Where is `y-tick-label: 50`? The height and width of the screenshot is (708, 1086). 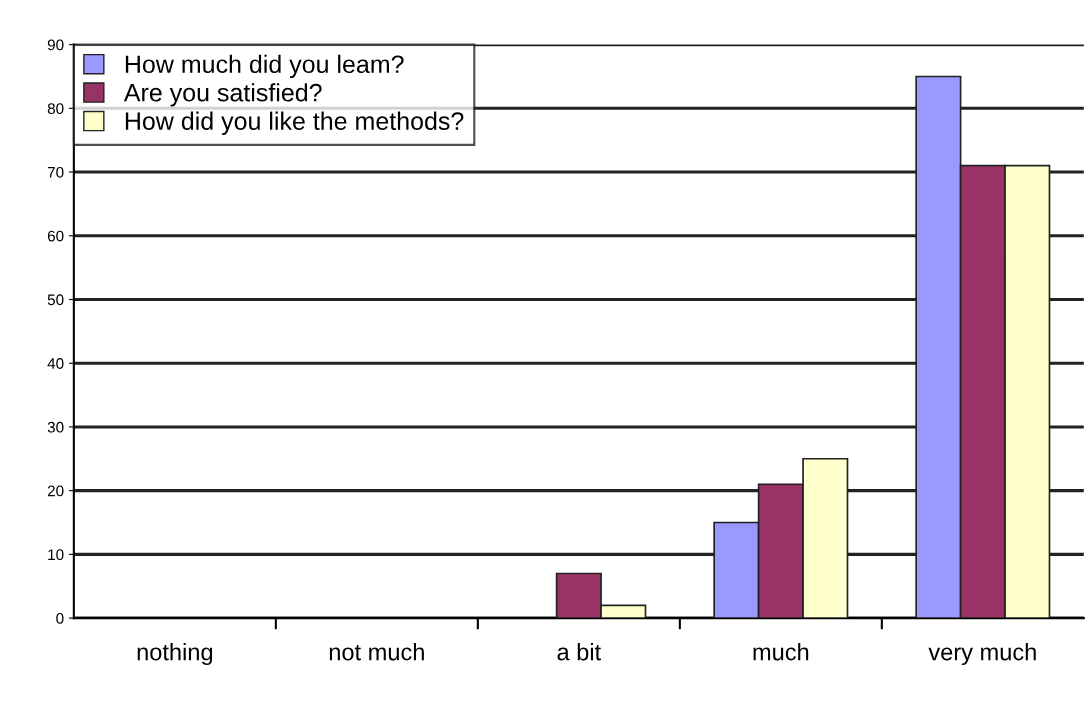
y-tick-label: 50 is located at coordinates (55, 300).